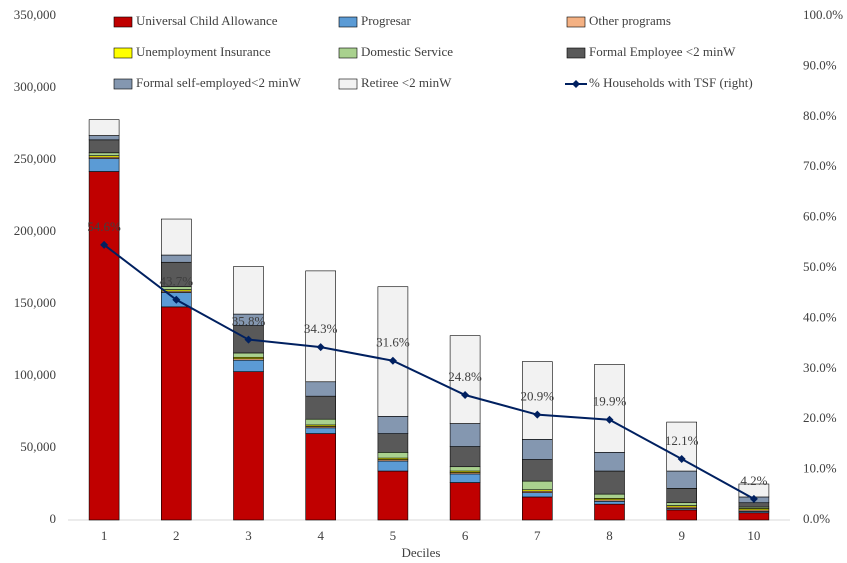  Describe the element at coordinates (249, 321) in the screenshot. I see `data-label: 35.8%` at that location.